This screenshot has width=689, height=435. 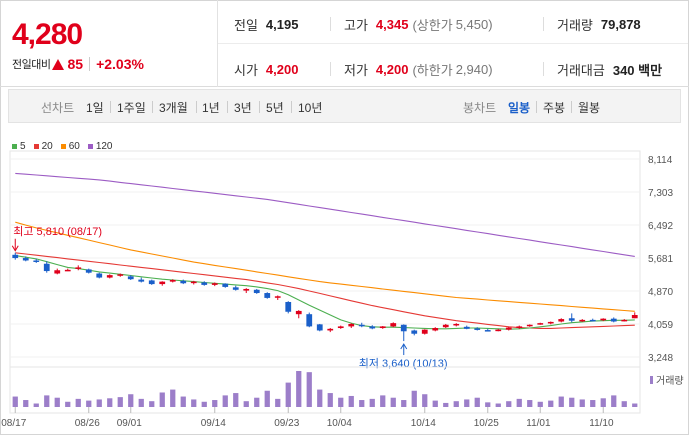 What do you see at coordinates (609, 69) in the screenshot?
I see `amount-cell: 거래대금 340 백만` at bounding box center [609, 69].